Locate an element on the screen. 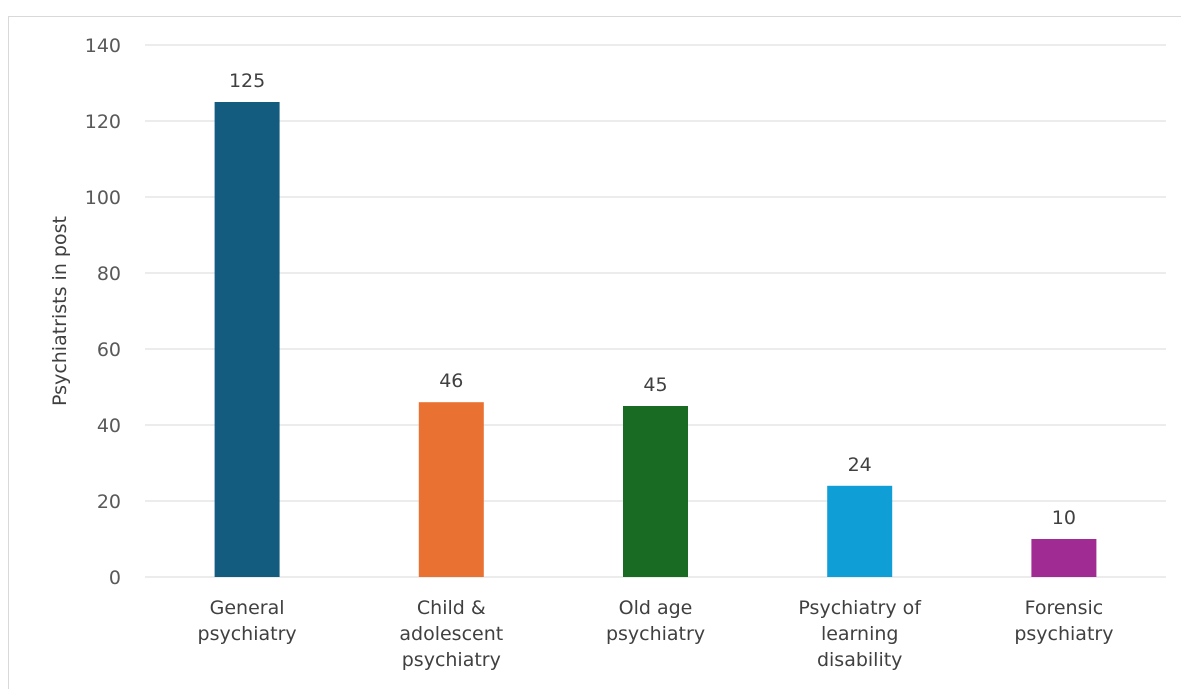 The height and width of the screenshot is (689, 1181). x-category-label: General psychiatry is located at coordinates (247, 621).